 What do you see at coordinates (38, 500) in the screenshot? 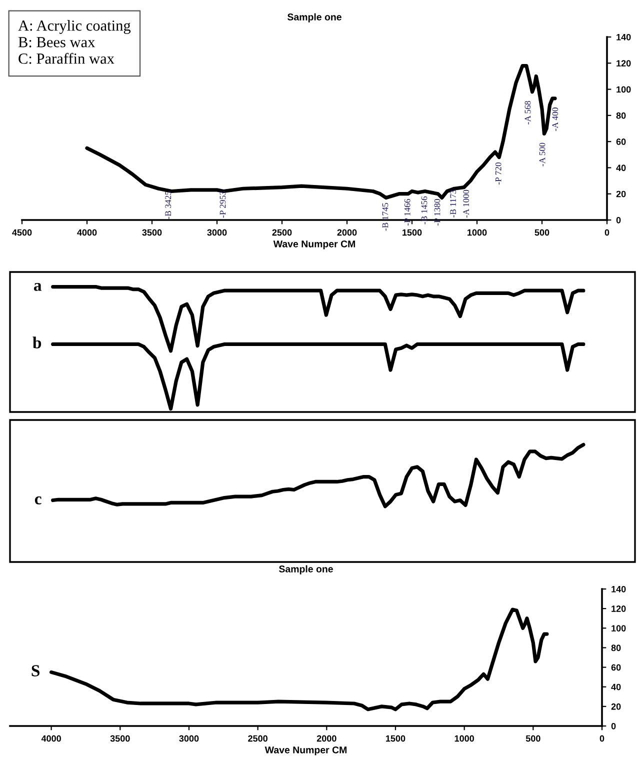
I see `series-label: c` at bounding box center [38, 500].